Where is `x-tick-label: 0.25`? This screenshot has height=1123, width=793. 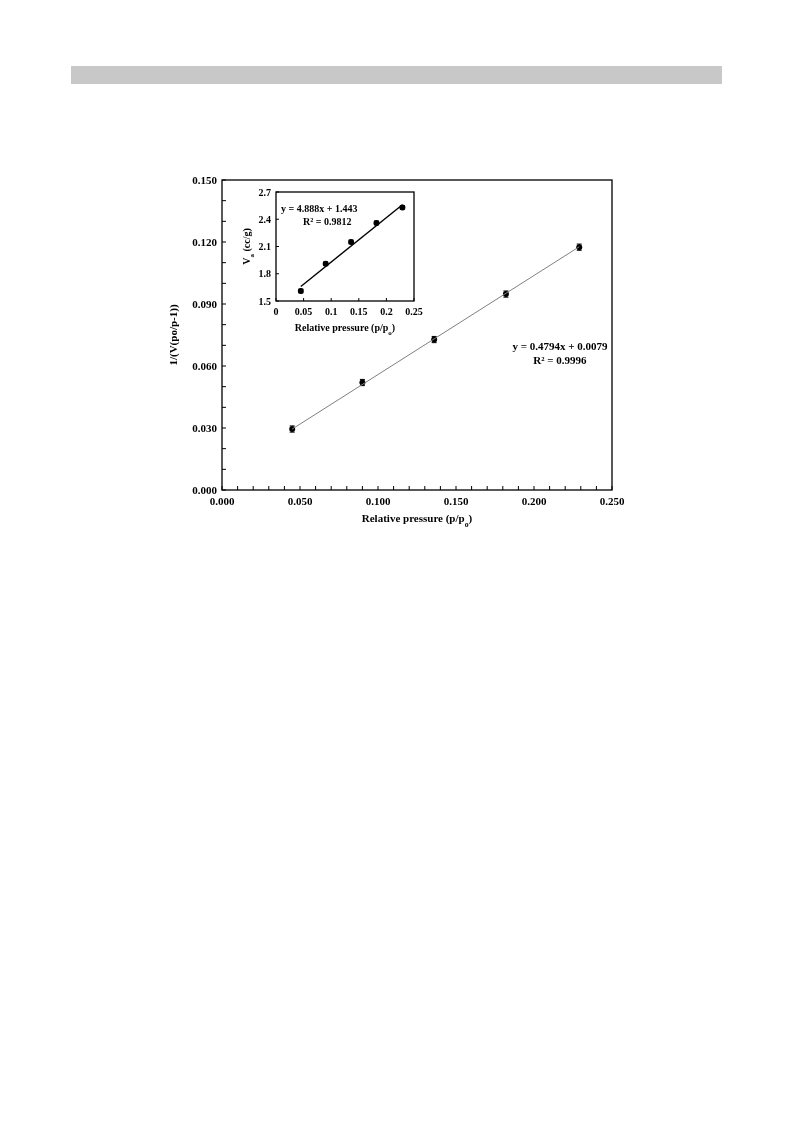 x-tick-label: 0.25 is located at coordinates (414, 311).